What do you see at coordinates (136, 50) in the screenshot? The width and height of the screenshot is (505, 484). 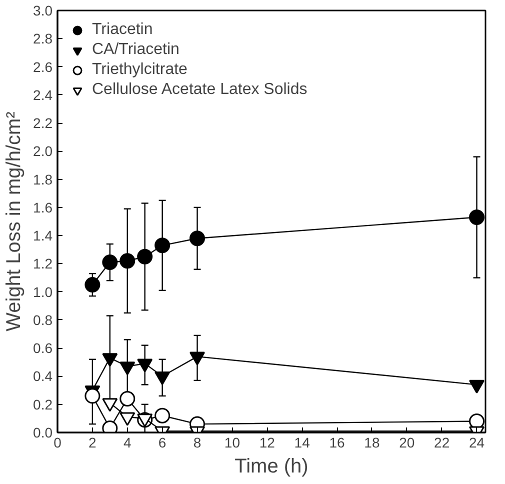 I see `legend-label: CA/Triacetin` at bounding box center [136, 50].